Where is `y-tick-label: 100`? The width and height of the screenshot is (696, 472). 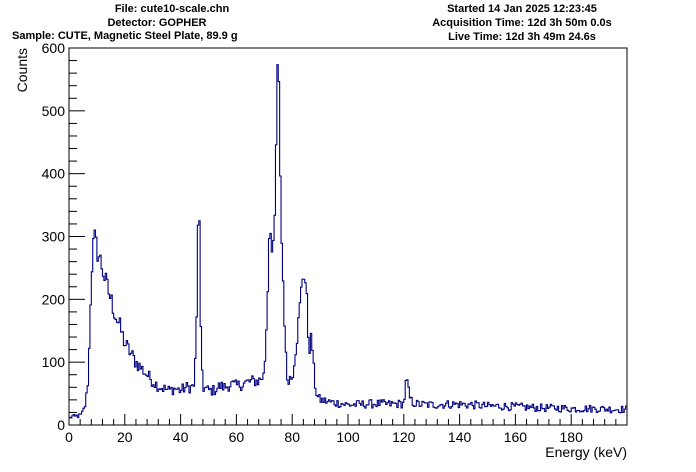
y-tick-label: 100 is located at coordinates (54, 362).